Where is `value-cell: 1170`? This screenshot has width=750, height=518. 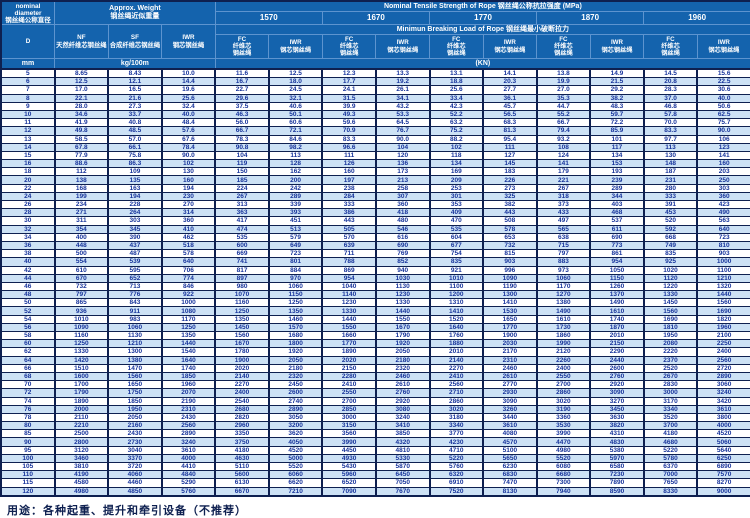 value-cell: 1170 is located at coordinates (563, 286).